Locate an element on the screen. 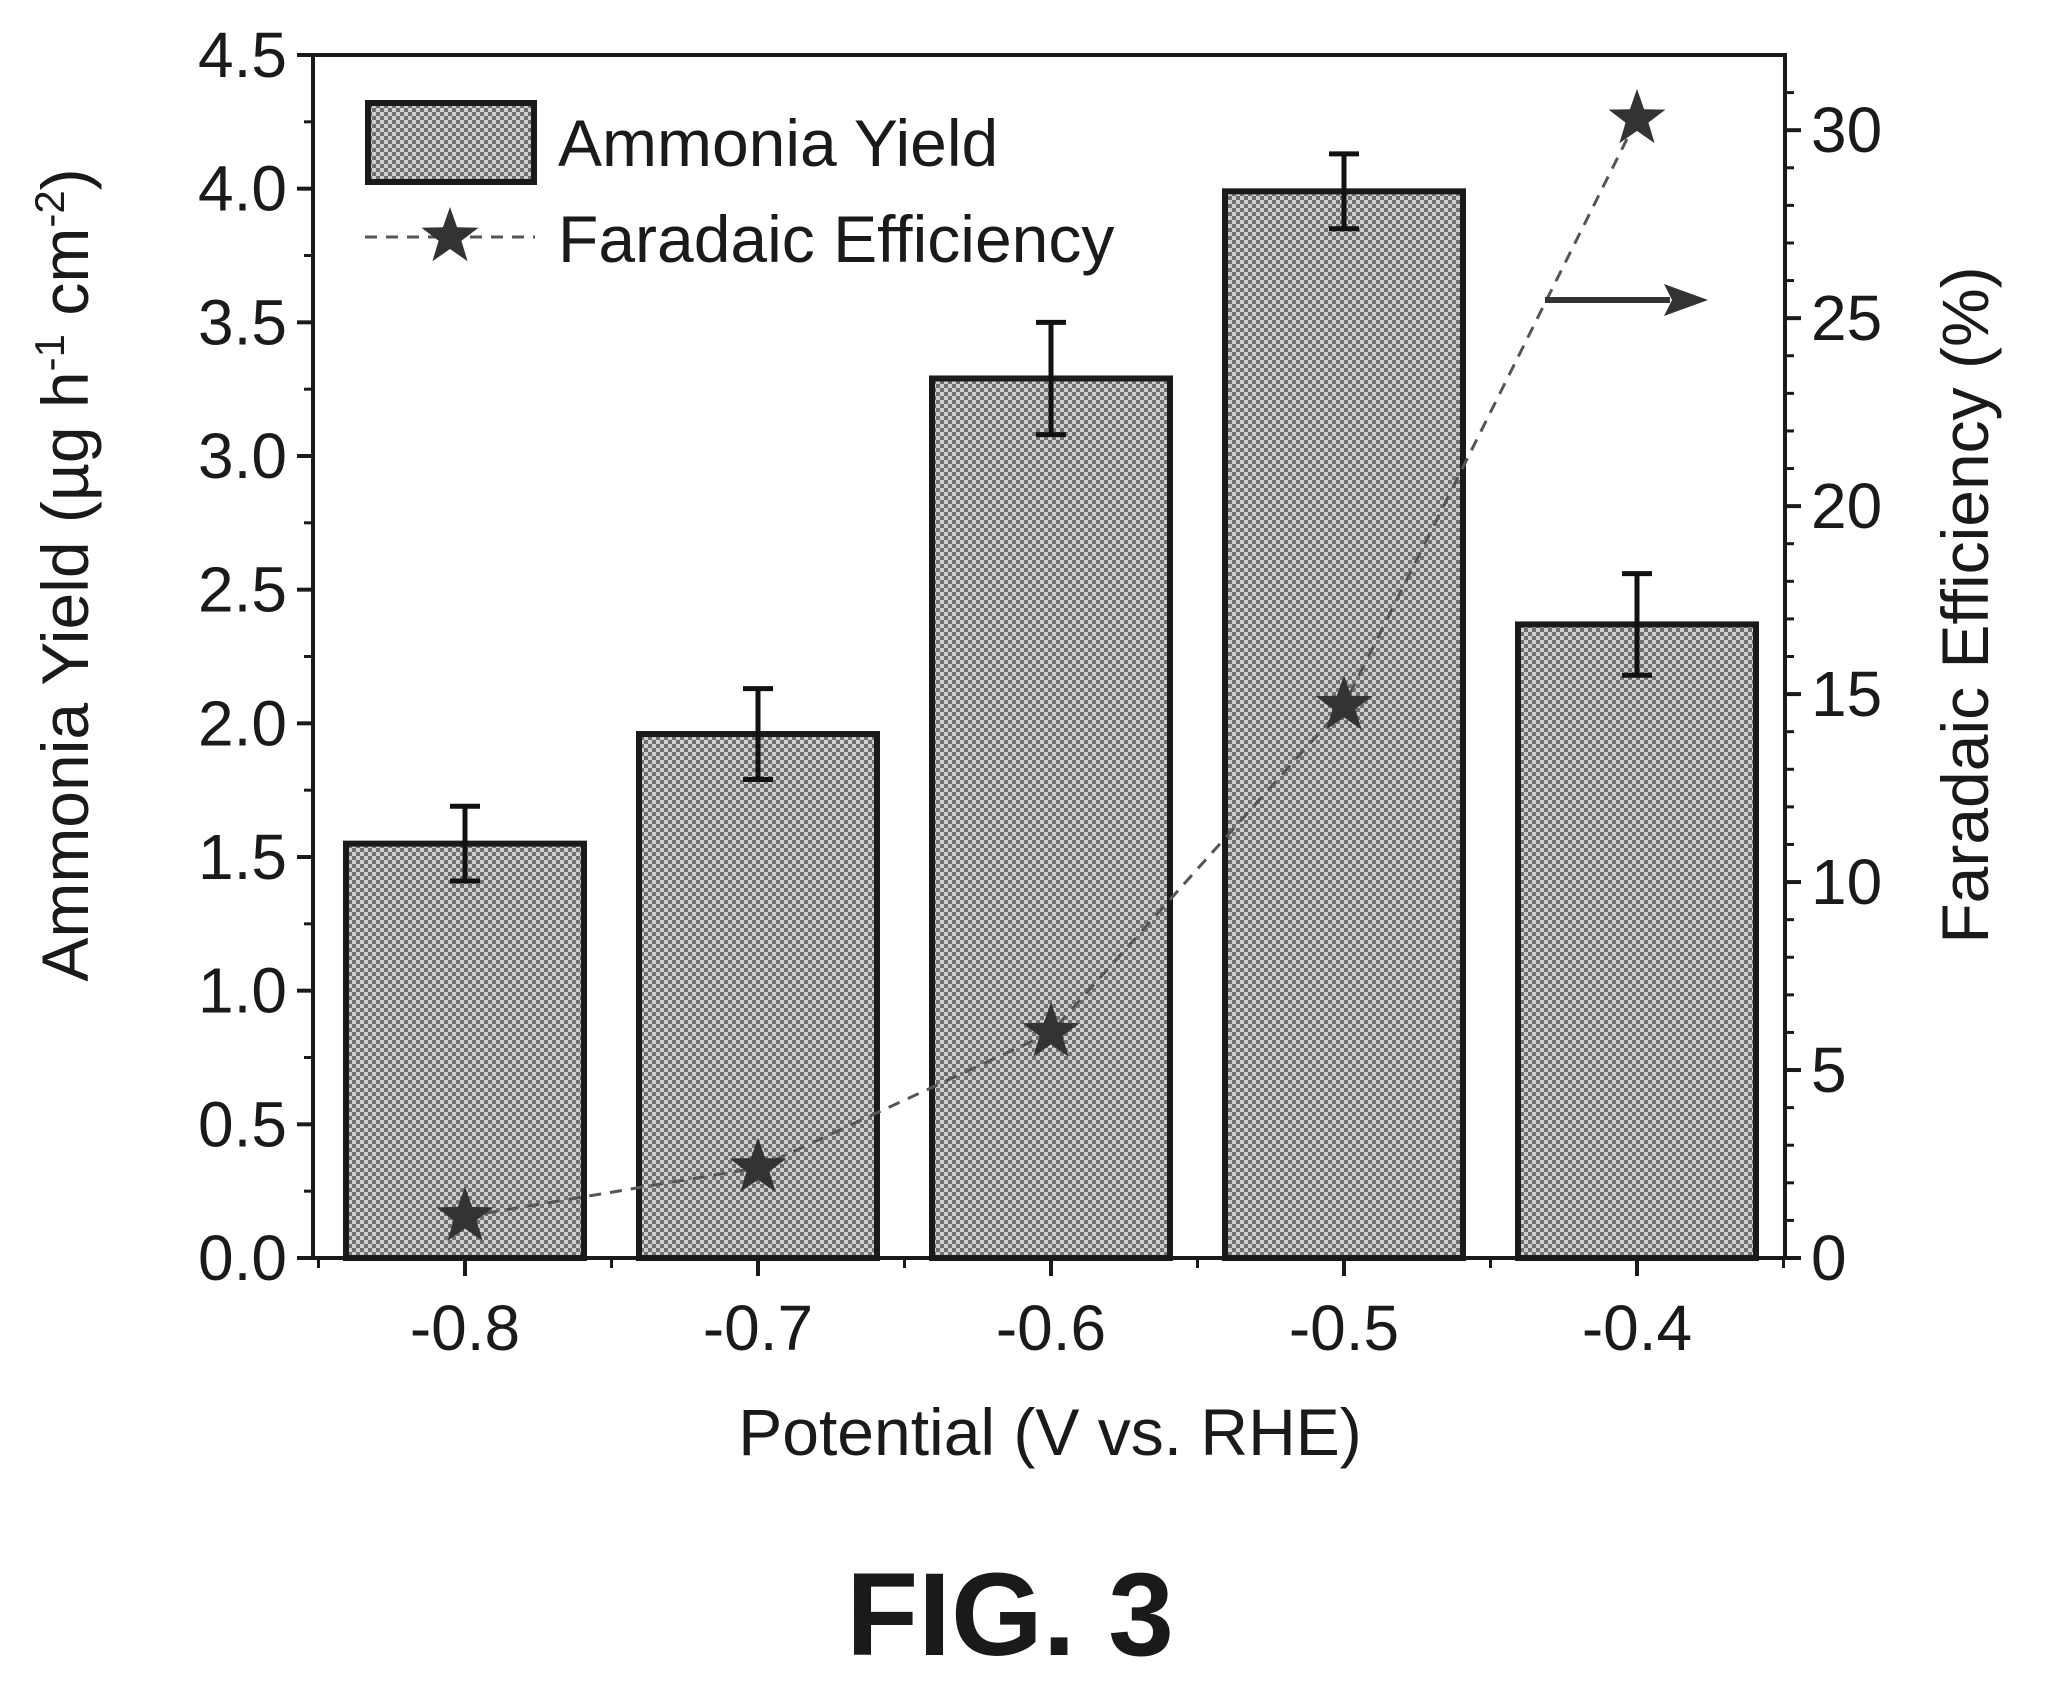 This screenshot has width=2047, height=1689. bar--0.4 is located at coordinates (1637, 941).